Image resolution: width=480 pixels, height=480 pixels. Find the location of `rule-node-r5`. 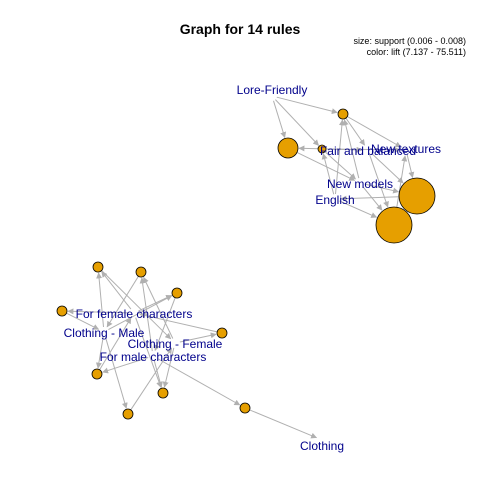

rule-node-r5 is located at coordinates (394, 225).